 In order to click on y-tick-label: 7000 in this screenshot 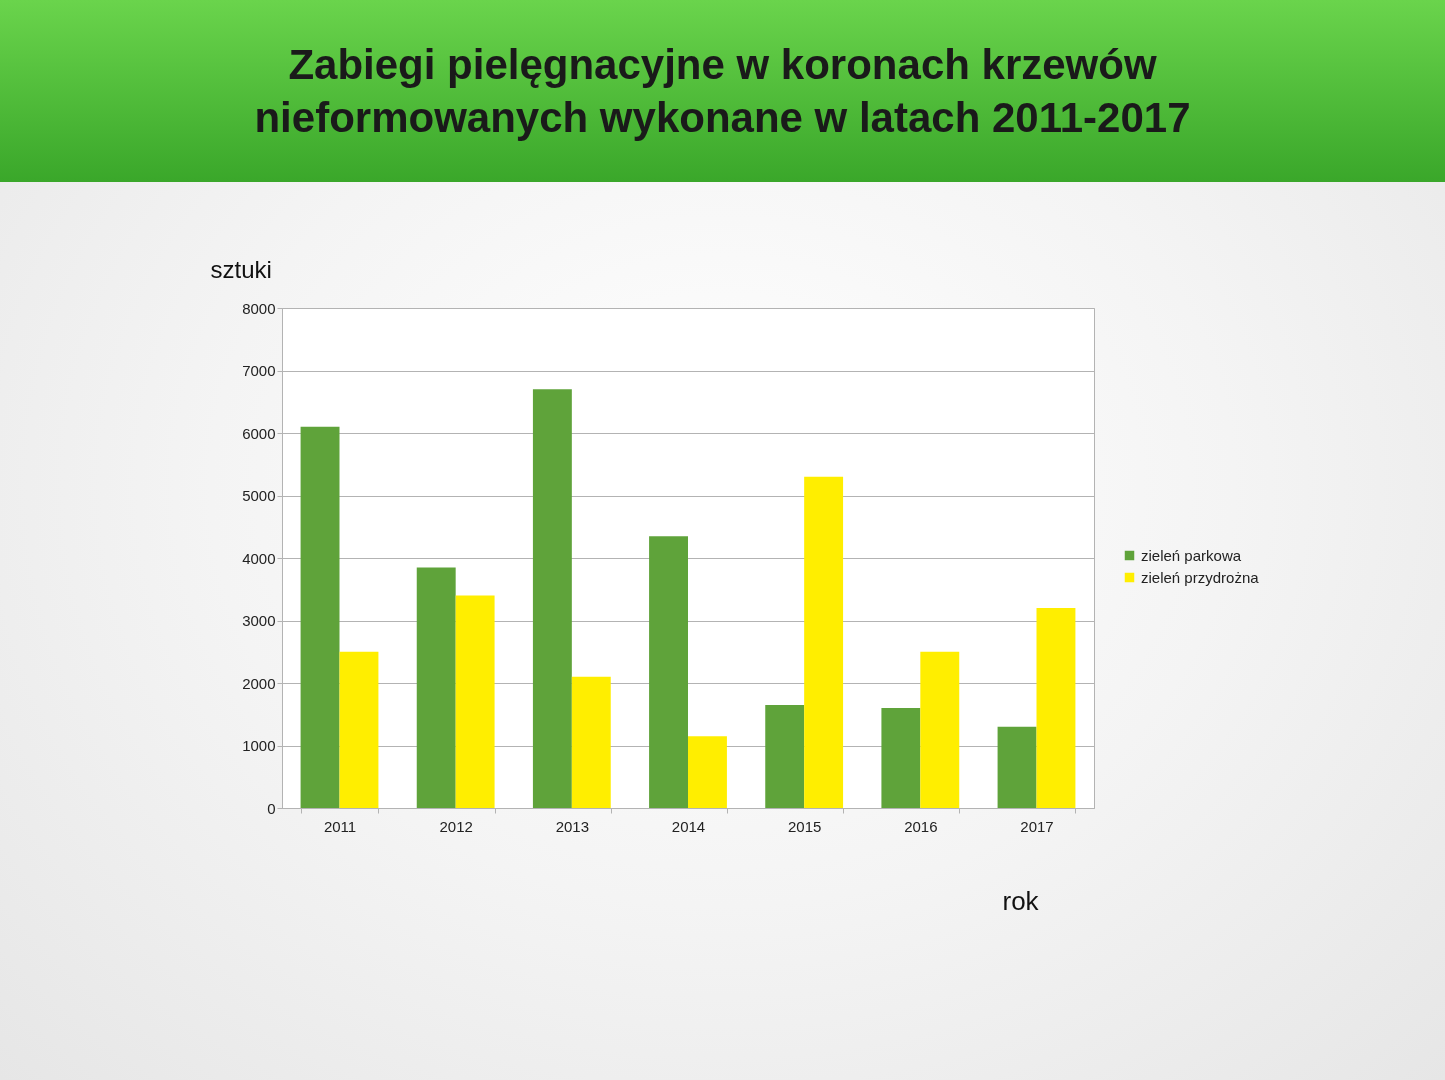, I will do `click(259, 370)`.